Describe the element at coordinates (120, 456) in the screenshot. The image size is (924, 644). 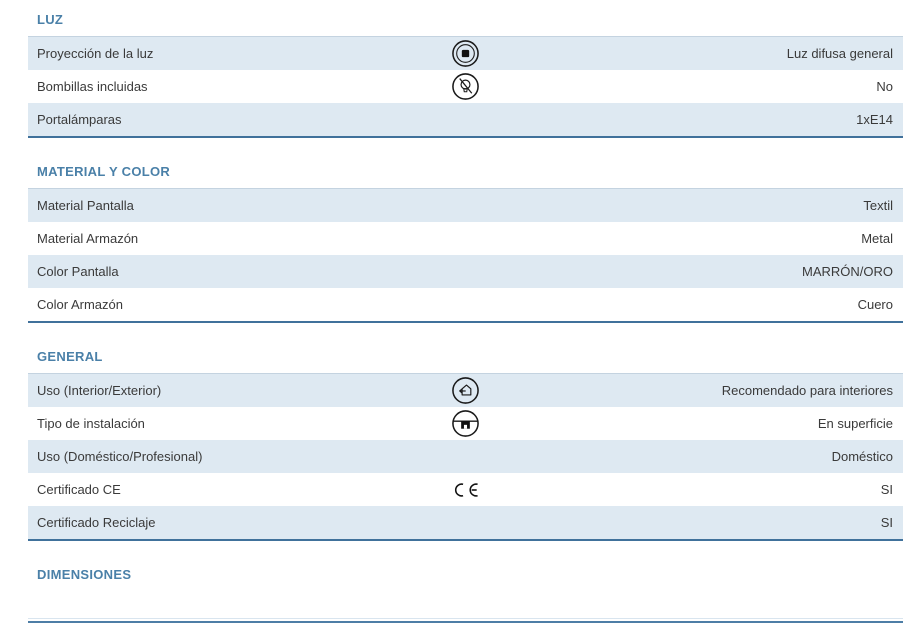
I see `spec-label: Uso (Doméstico/Profesional)` at that location.